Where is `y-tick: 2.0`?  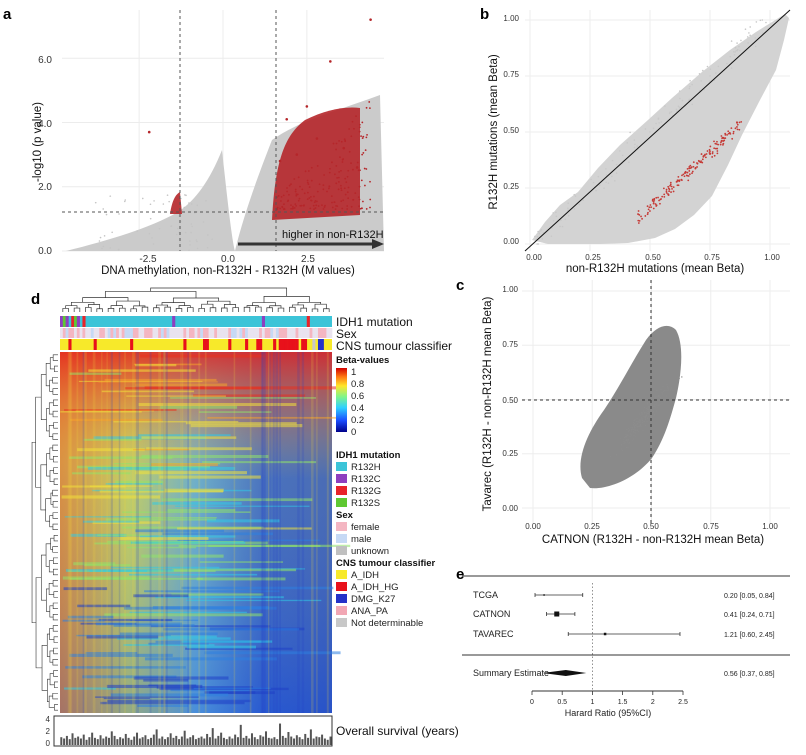 y-tick: 2.0 is located at coordinates (45, 187).